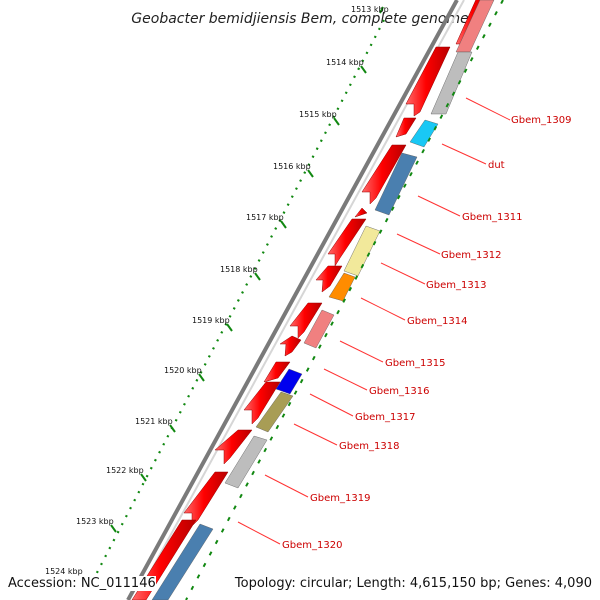 The width and height of the screenshot is (600, 600). What do you see at coordinates (492, 217) in the screenshot?
I see `gene-label: Gbem_1311` at bounding box center [492, 217].